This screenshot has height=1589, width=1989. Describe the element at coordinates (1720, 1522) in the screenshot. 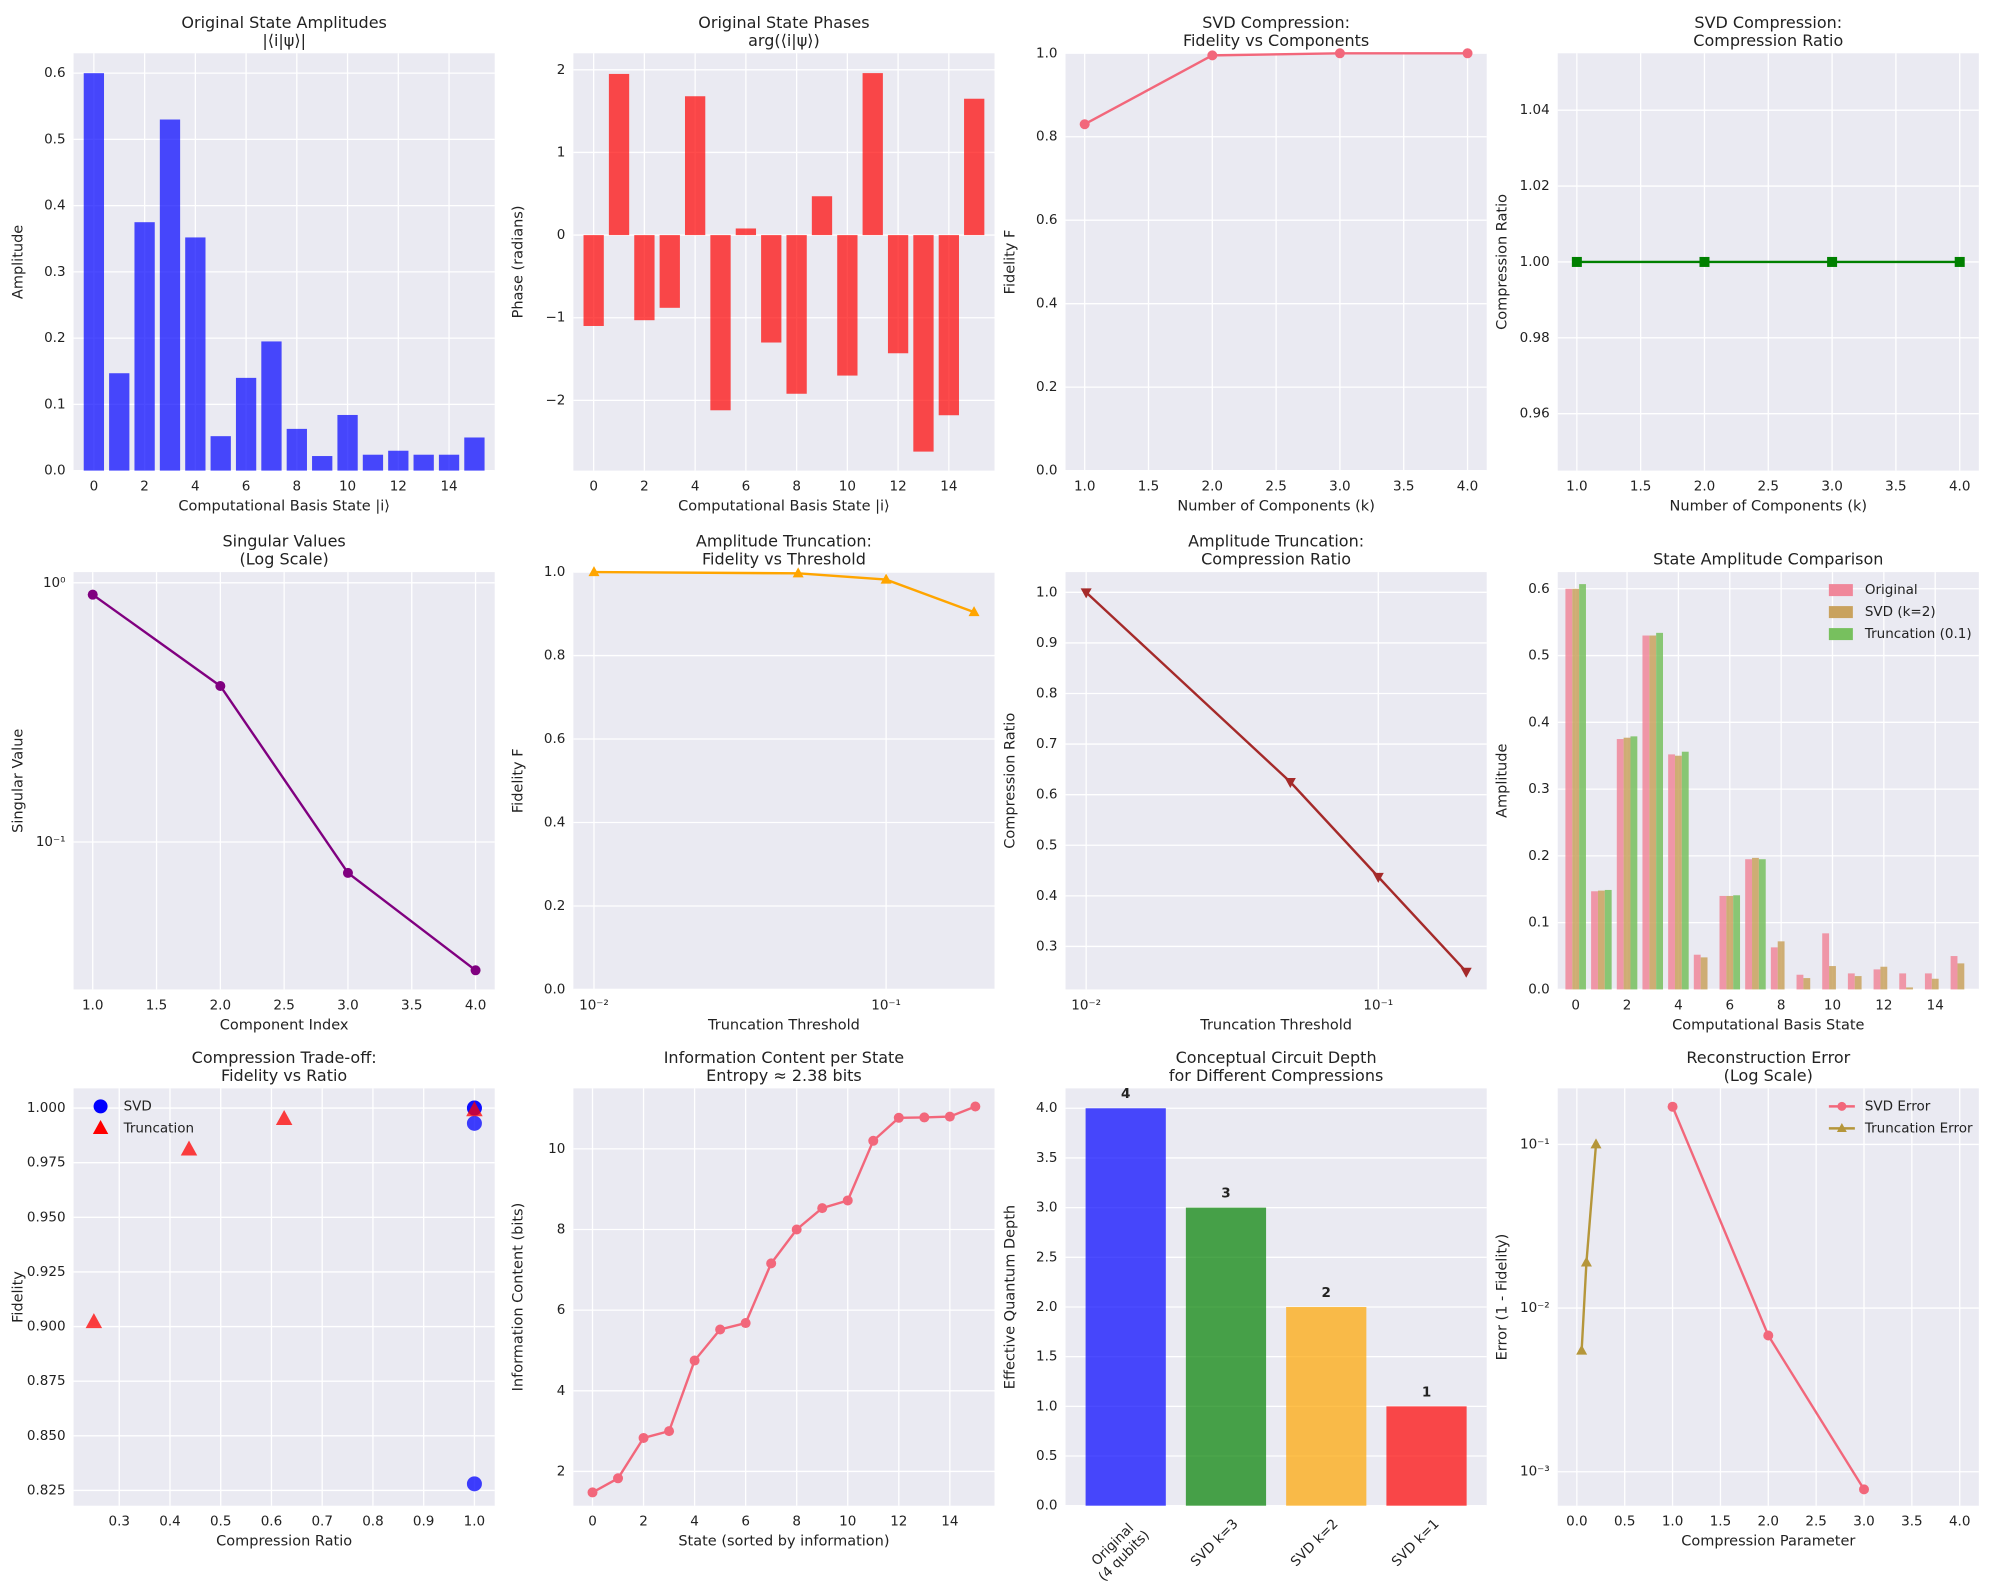

I see `x-tick-label: 1.5` at that location.